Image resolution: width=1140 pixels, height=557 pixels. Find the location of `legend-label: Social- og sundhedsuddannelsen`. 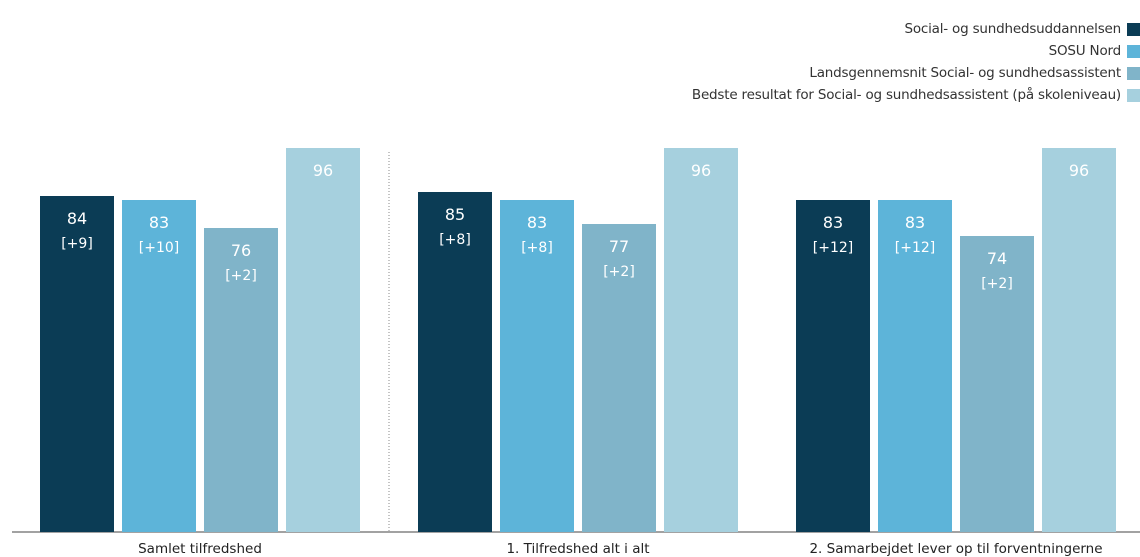

legend-label: Social- og sundhedsuddannelsen is located at coordinates (1012, 29).